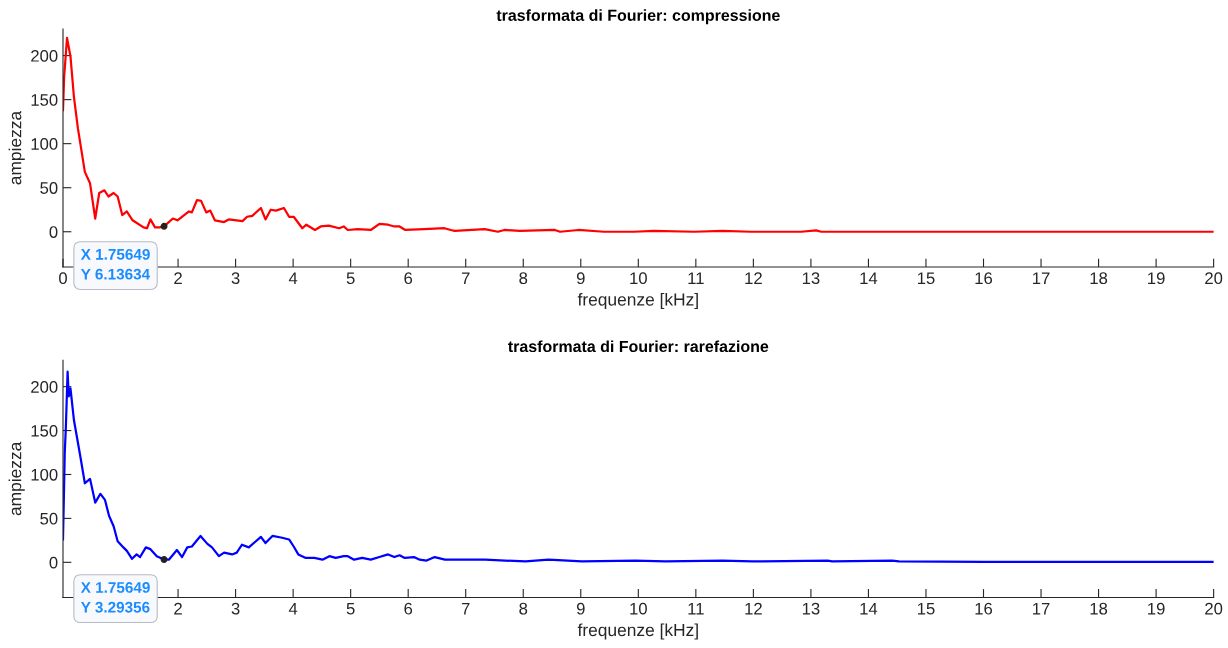 This screenshot has height=648, width=1228. I want to click on chart-title: trasformata di Fourier: rarefazione, so click(638, 346).